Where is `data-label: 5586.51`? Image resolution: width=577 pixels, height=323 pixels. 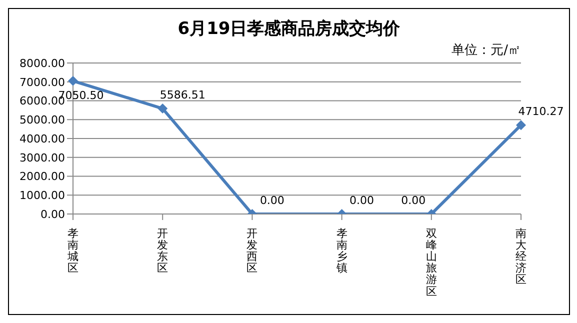
data-label: 5586.51 is located at coordinates (183, 95).